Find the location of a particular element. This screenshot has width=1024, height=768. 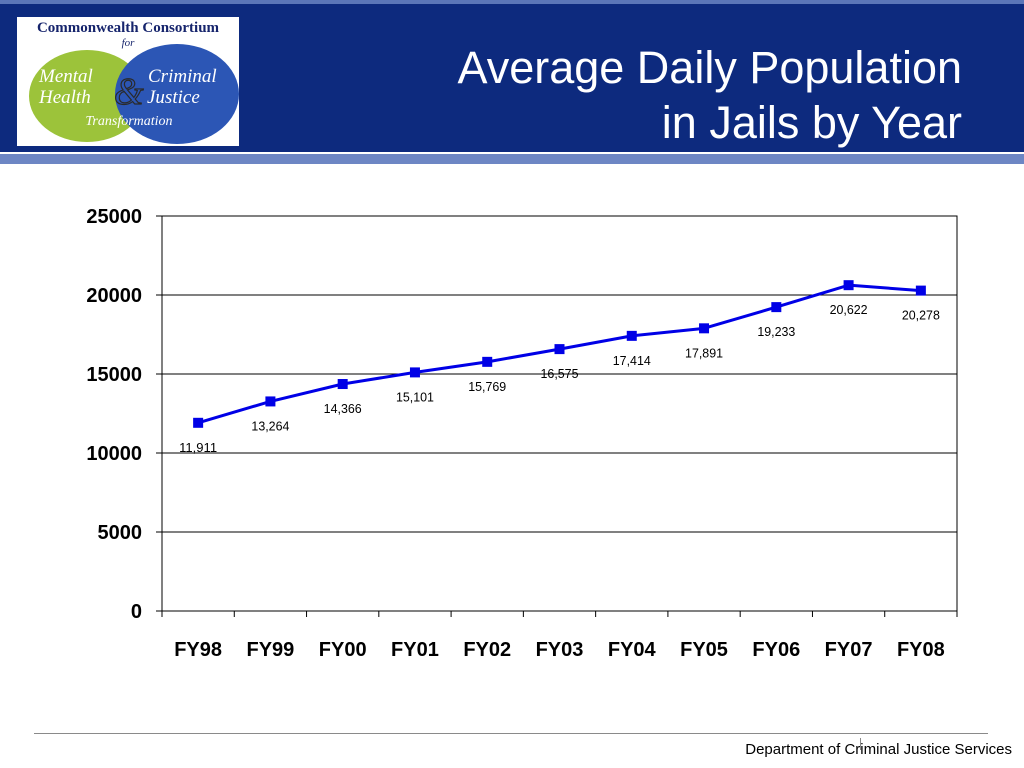

logo-left-line2: Health is located at coordinates (64, 97).